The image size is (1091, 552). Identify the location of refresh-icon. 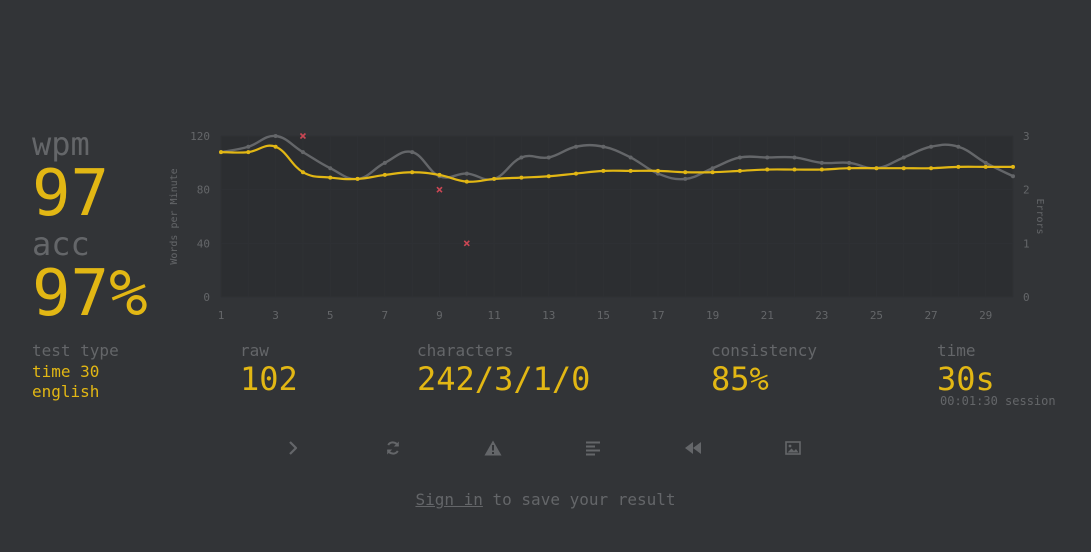
(393, 448).